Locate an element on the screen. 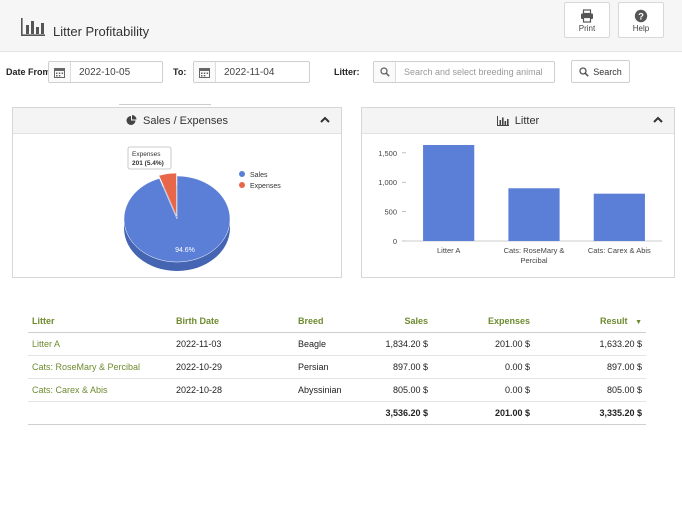  sales-expenses-title: Sales / Expenses is located at coordinates (185, 120).